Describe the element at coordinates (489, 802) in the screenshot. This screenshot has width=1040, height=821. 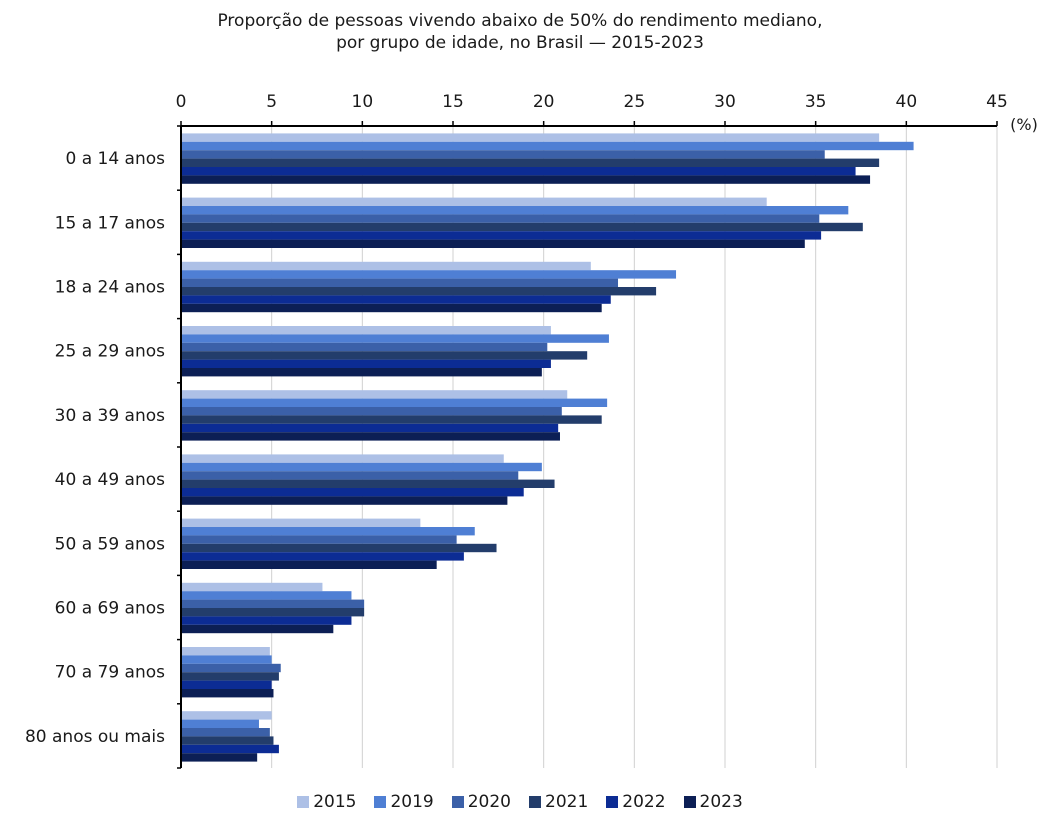
I see `legend-label: 2020` at that location.